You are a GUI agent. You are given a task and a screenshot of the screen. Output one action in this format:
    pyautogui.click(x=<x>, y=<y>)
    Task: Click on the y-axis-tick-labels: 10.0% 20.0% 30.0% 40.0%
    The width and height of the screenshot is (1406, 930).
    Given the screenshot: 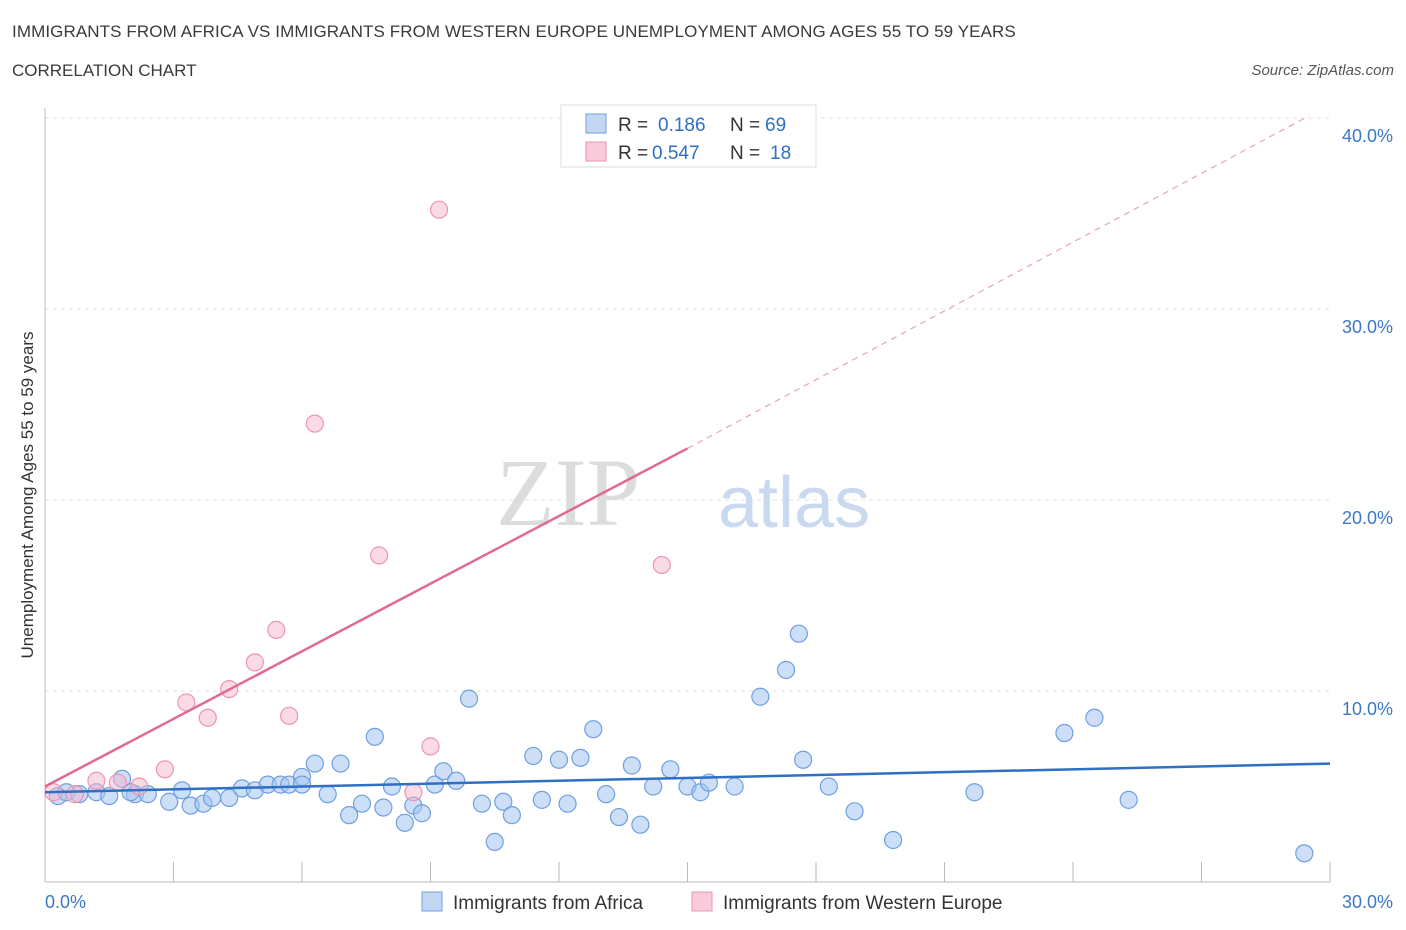 What is the action you would take?
    pyautogui.click(x=1367, y=422)
    